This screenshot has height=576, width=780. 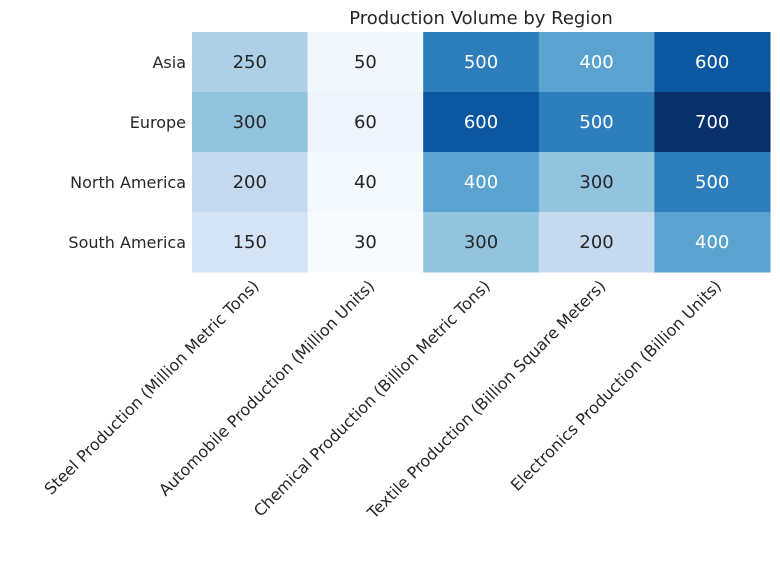 I want to click on heatmap-cell-r2-c0, so click(x=250, y=182).